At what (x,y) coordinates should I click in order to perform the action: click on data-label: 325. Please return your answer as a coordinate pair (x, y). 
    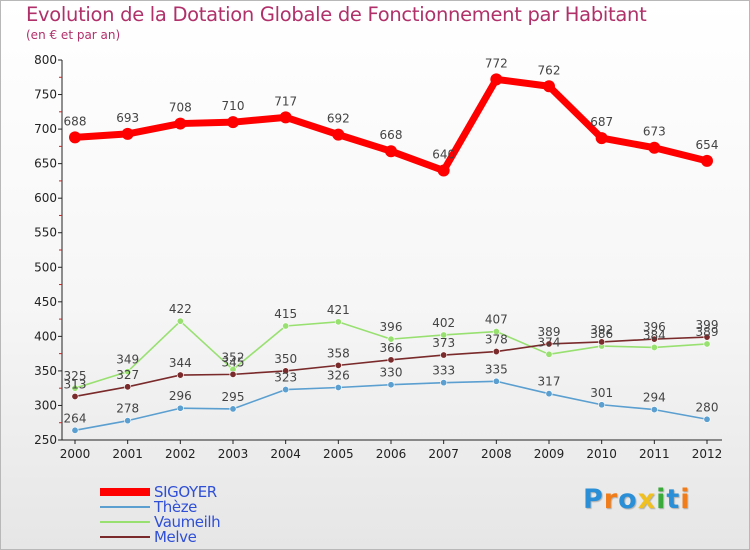
    Looking at the image, I should click on (75, 376).